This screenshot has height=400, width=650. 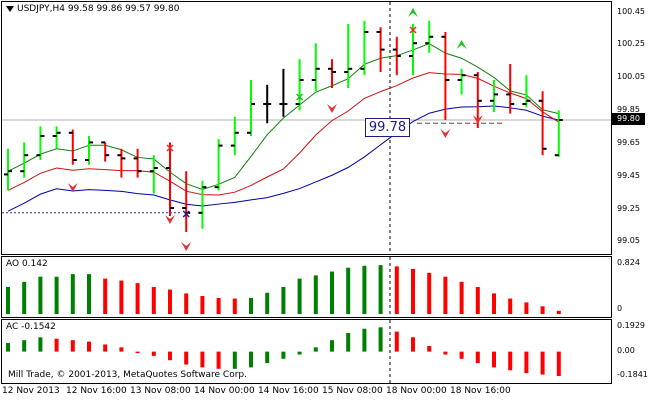 What do you see at coordinates (31, 391) in the screenshot?
I see `time-tick: 12 Nov 2013` at bounding box center [31, 391].